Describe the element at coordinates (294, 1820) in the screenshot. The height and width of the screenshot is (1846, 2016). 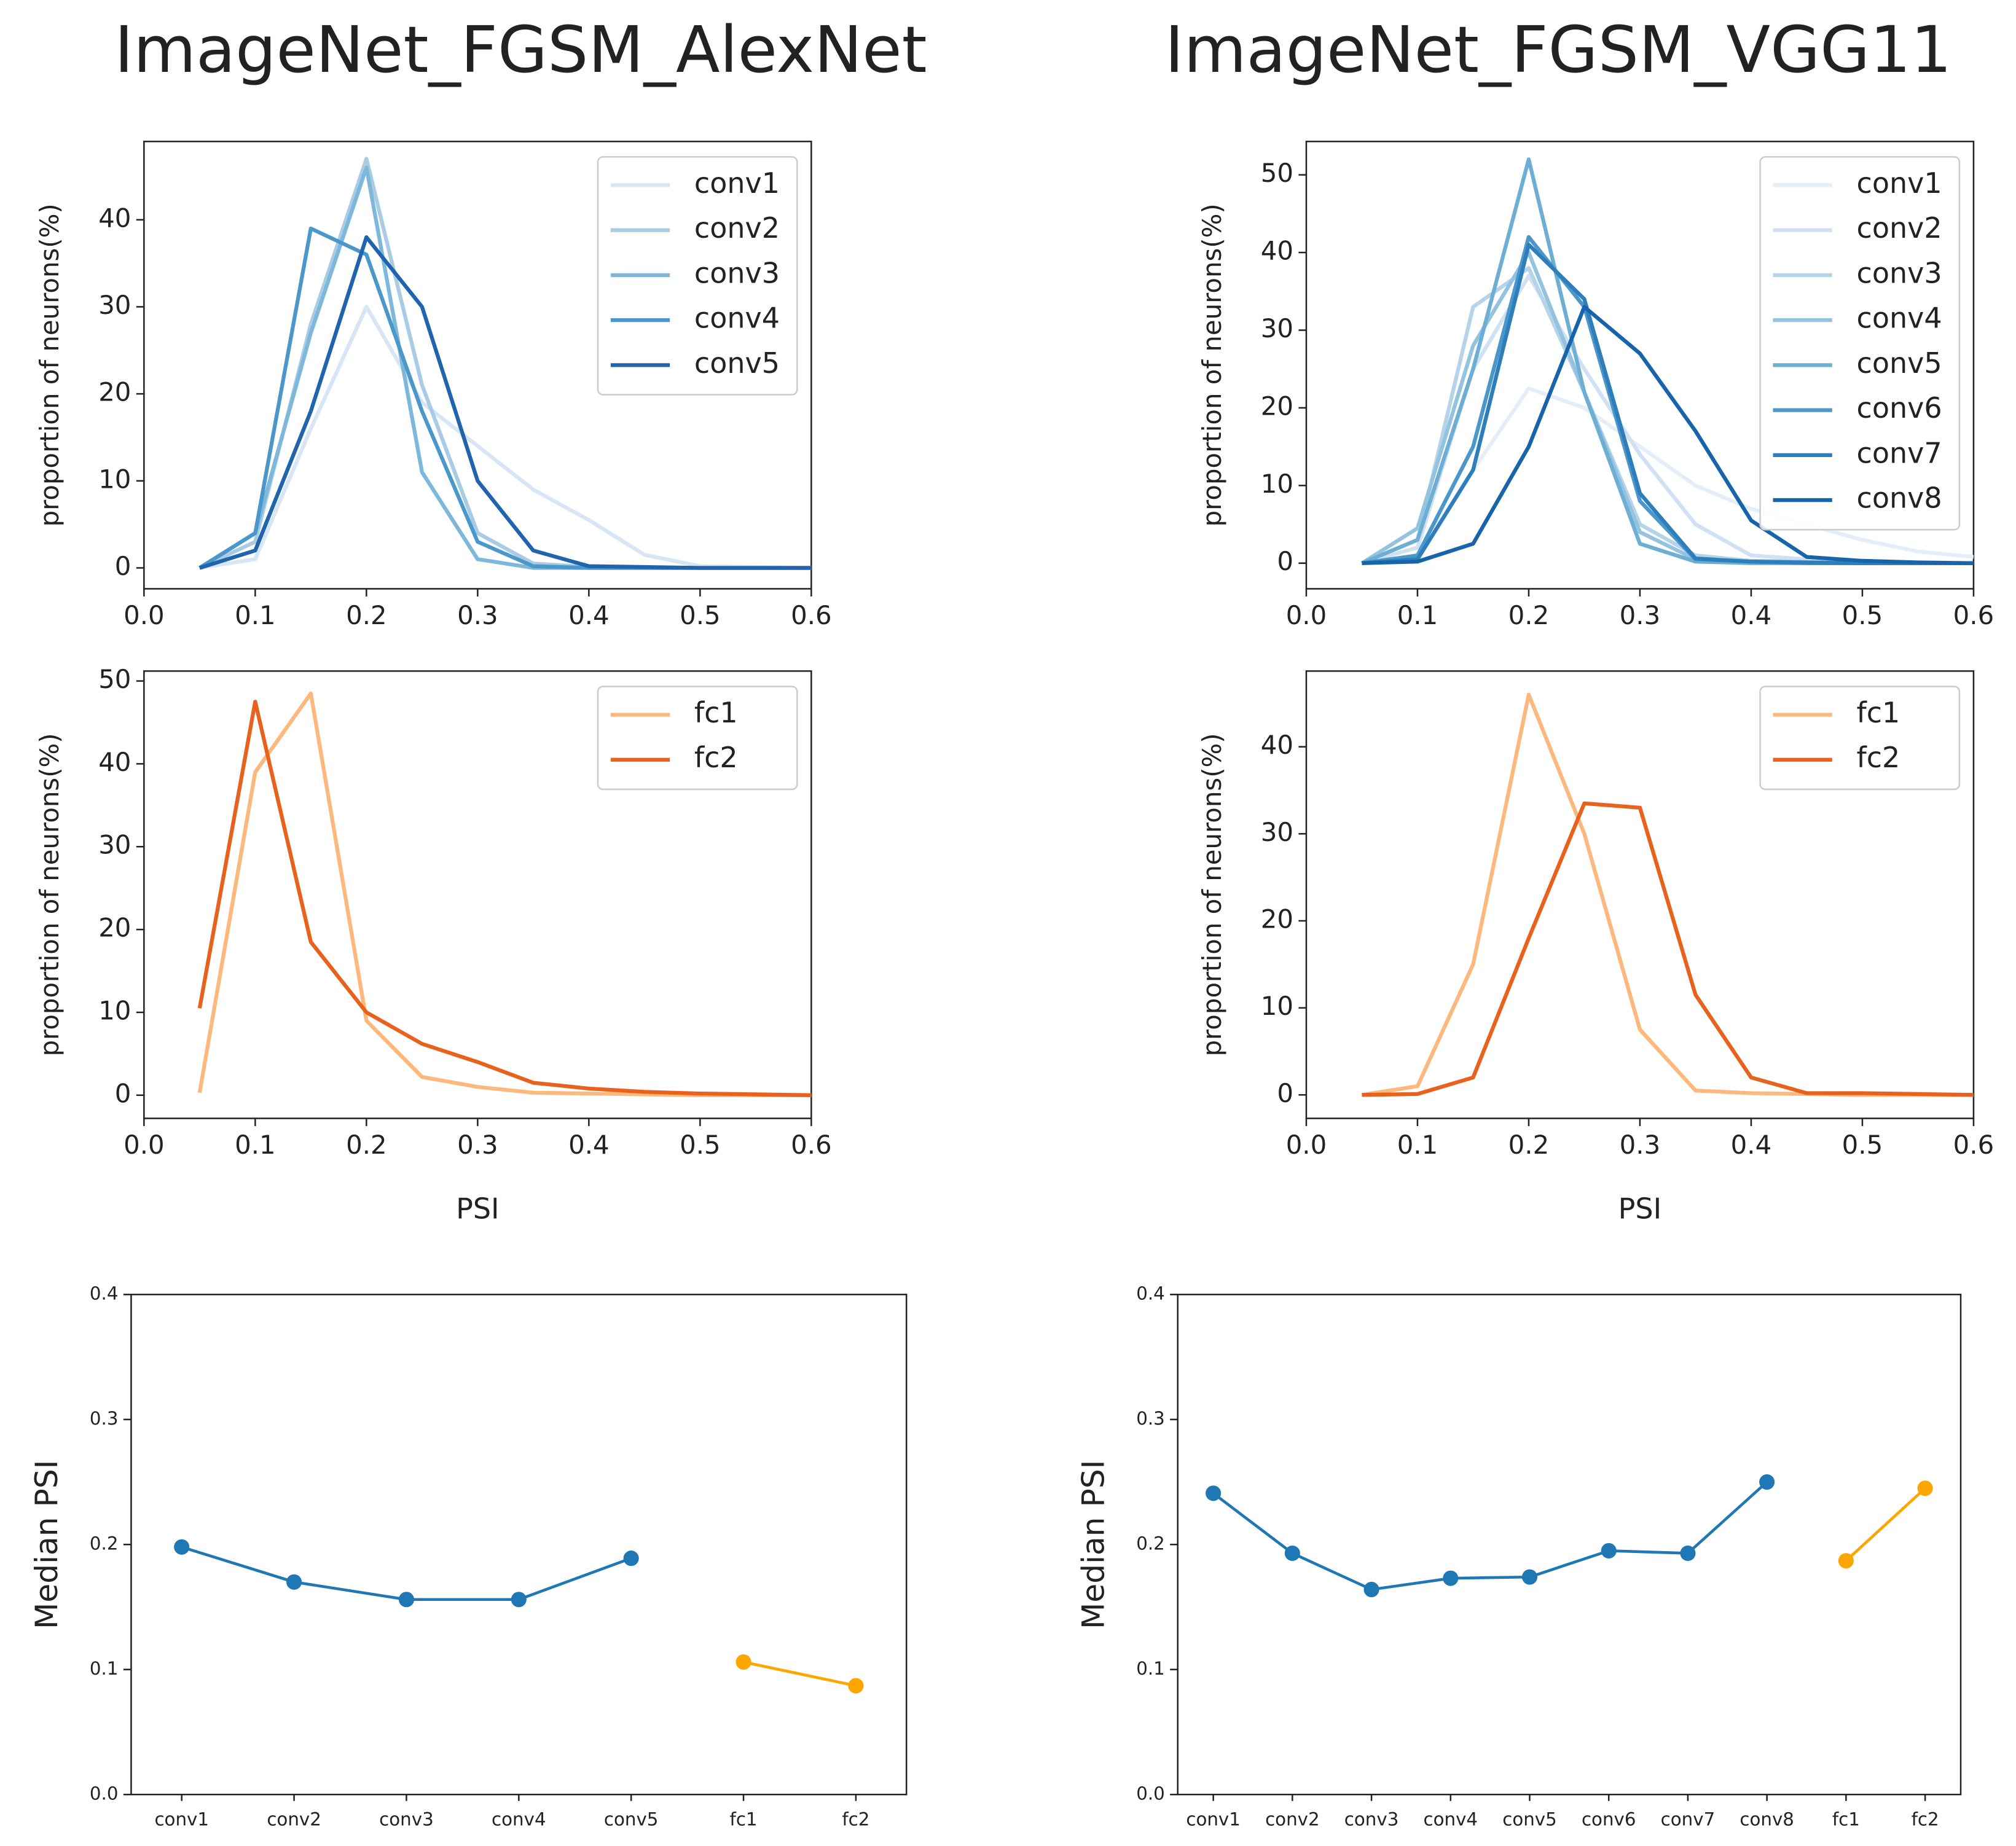
I see `x-tick-label: conv2` at that location.